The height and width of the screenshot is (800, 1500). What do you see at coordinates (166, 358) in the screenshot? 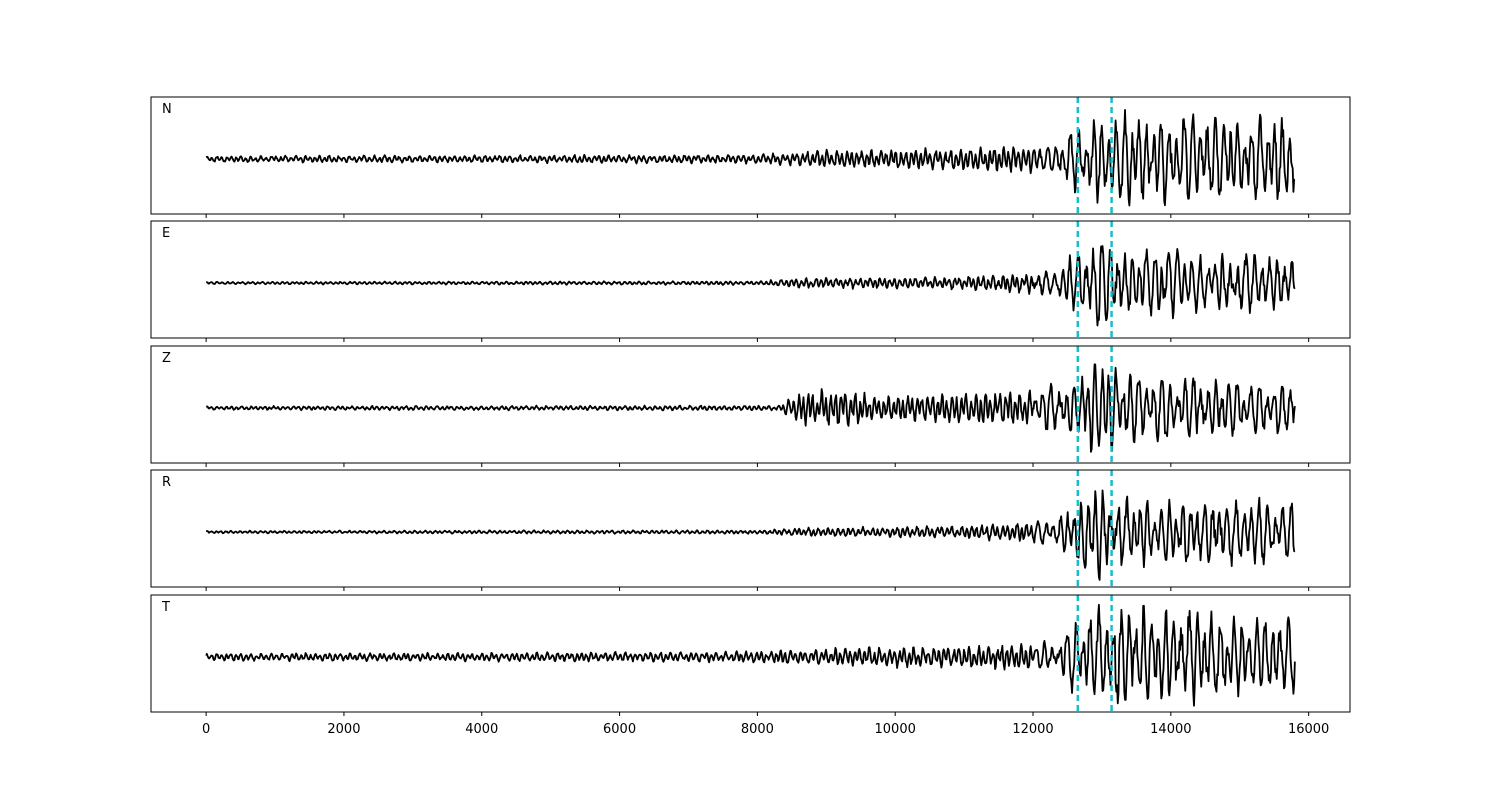
I see `component-label: Z` at bounding box center [166, 358].